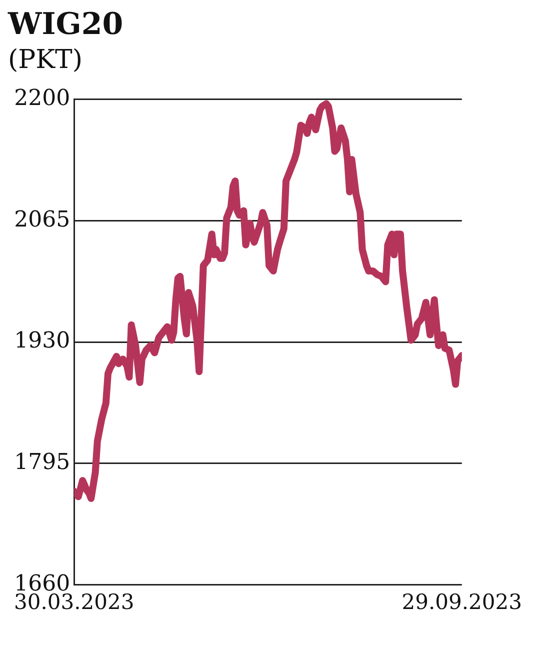  Describe the element at coordinates (42, 98) in the screenshot. I see `y-tick-label: 2200` at that location.